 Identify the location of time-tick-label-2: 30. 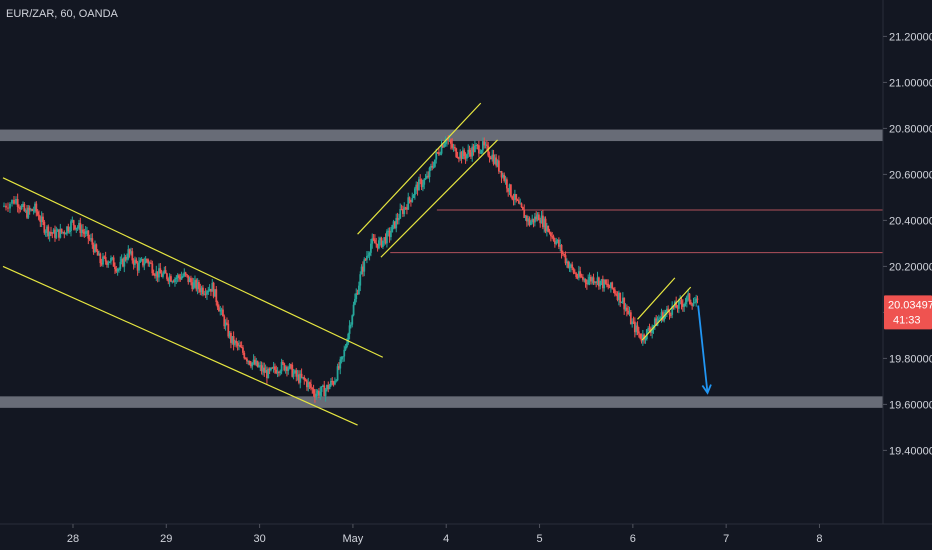
(259, 539).